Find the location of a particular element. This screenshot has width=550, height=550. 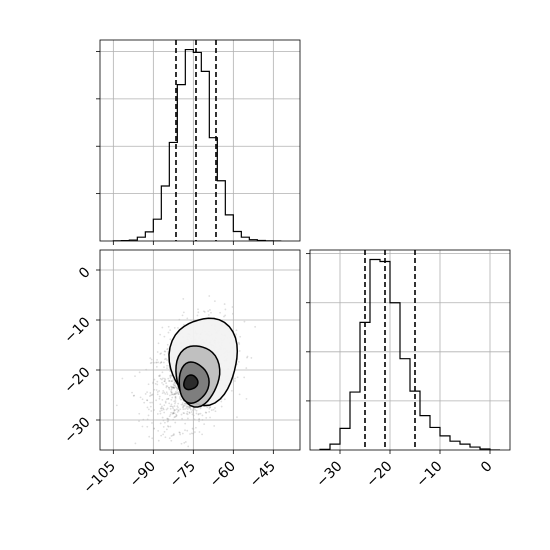

histogram-panel-x1 is located at coordinates (198, 142).